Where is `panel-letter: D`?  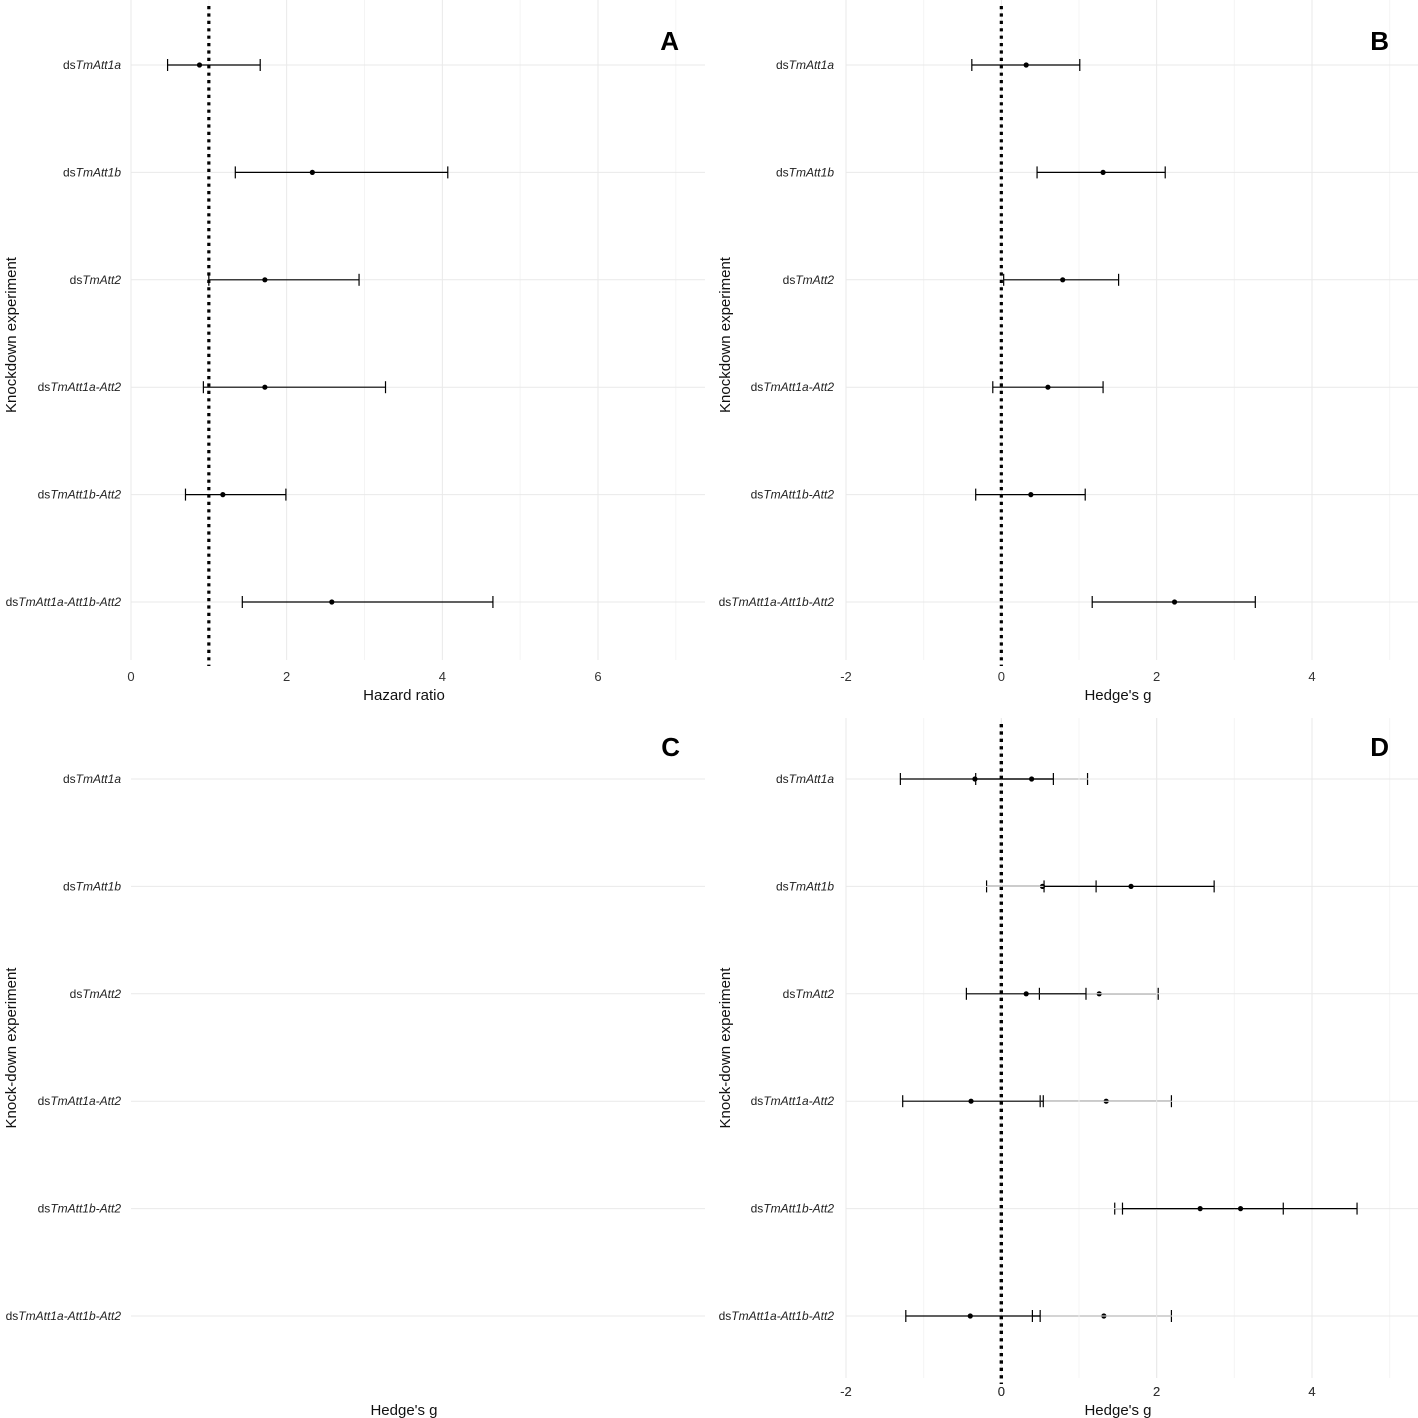
panel-letter: D is located at coordinates (1379, 747).